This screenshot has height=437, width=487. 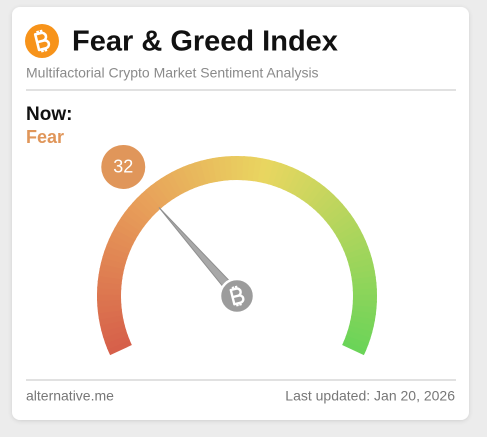 I want to click on value-label: 32, so click(x=123, y=167).